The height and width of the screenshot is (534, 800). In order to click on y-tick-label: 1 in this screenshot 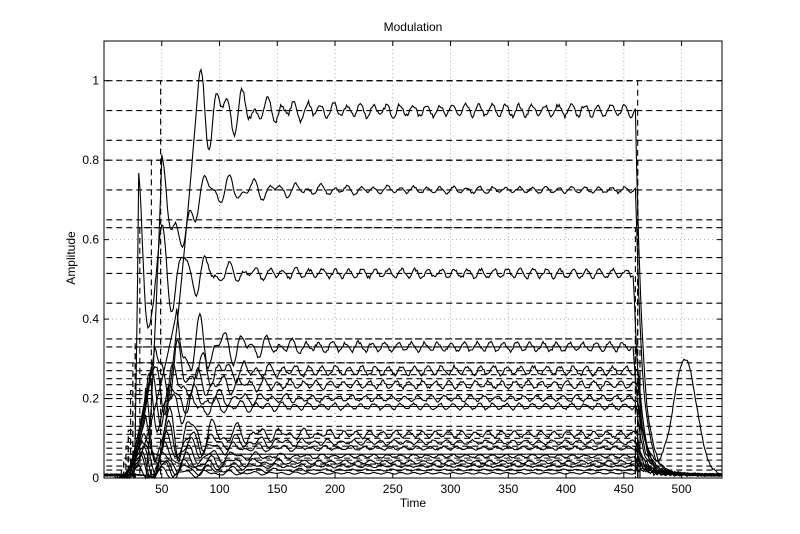, I will do `click(95, 81)`.